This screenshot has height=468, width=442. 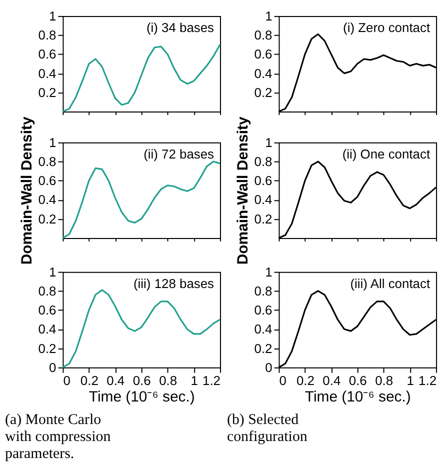 What do you see at coordinates (390, 283) in the screenshot?
I see `annotation: (iii) All contact` at bounding box center [390, 283].